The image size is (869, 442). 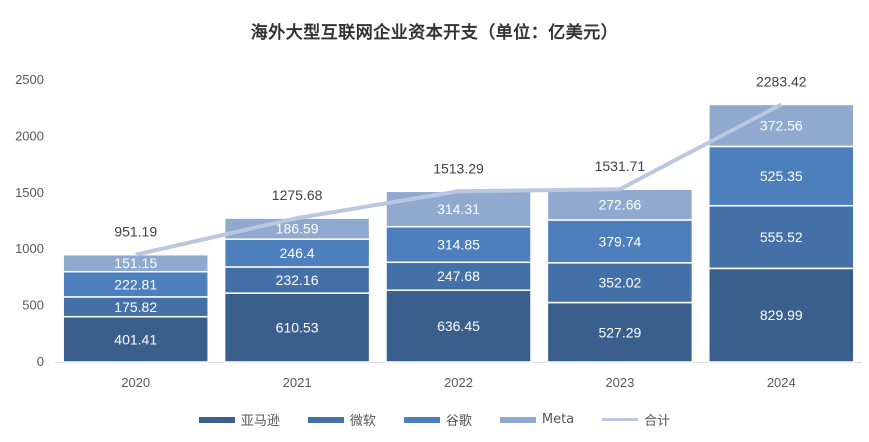 What do you see at coordinates (537, 419) in the screenshot?
I see `legend-item-meta: Meta` at bounding box center [537, 419].